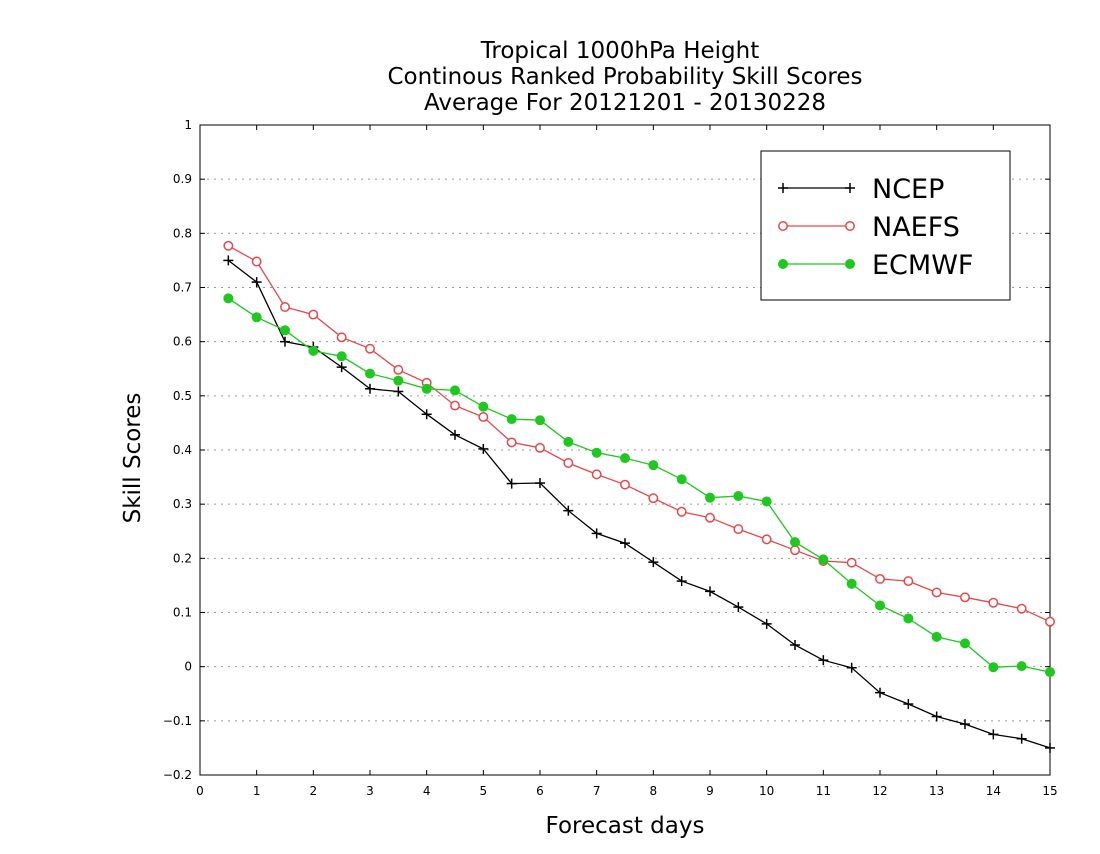 The image size is (1100, 854). What do you see at coordinates (869, 227) in the screenshot?
I see `legend-item-naefs: NAEFS` at bounding box center [869, 227].